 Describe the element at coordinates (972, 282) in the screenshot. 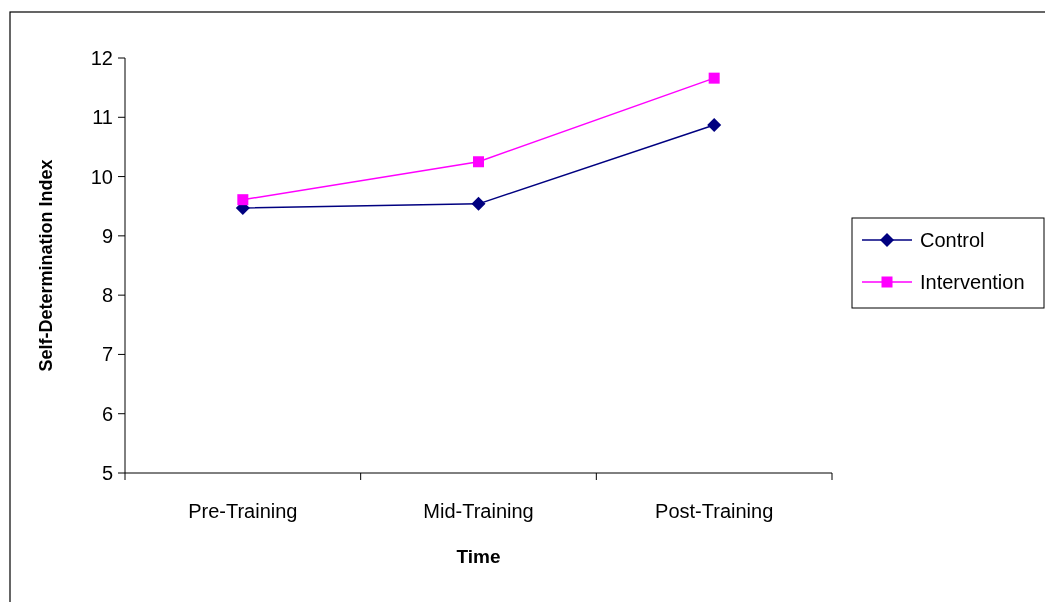

I see `legend-label: Intervention` at that location.